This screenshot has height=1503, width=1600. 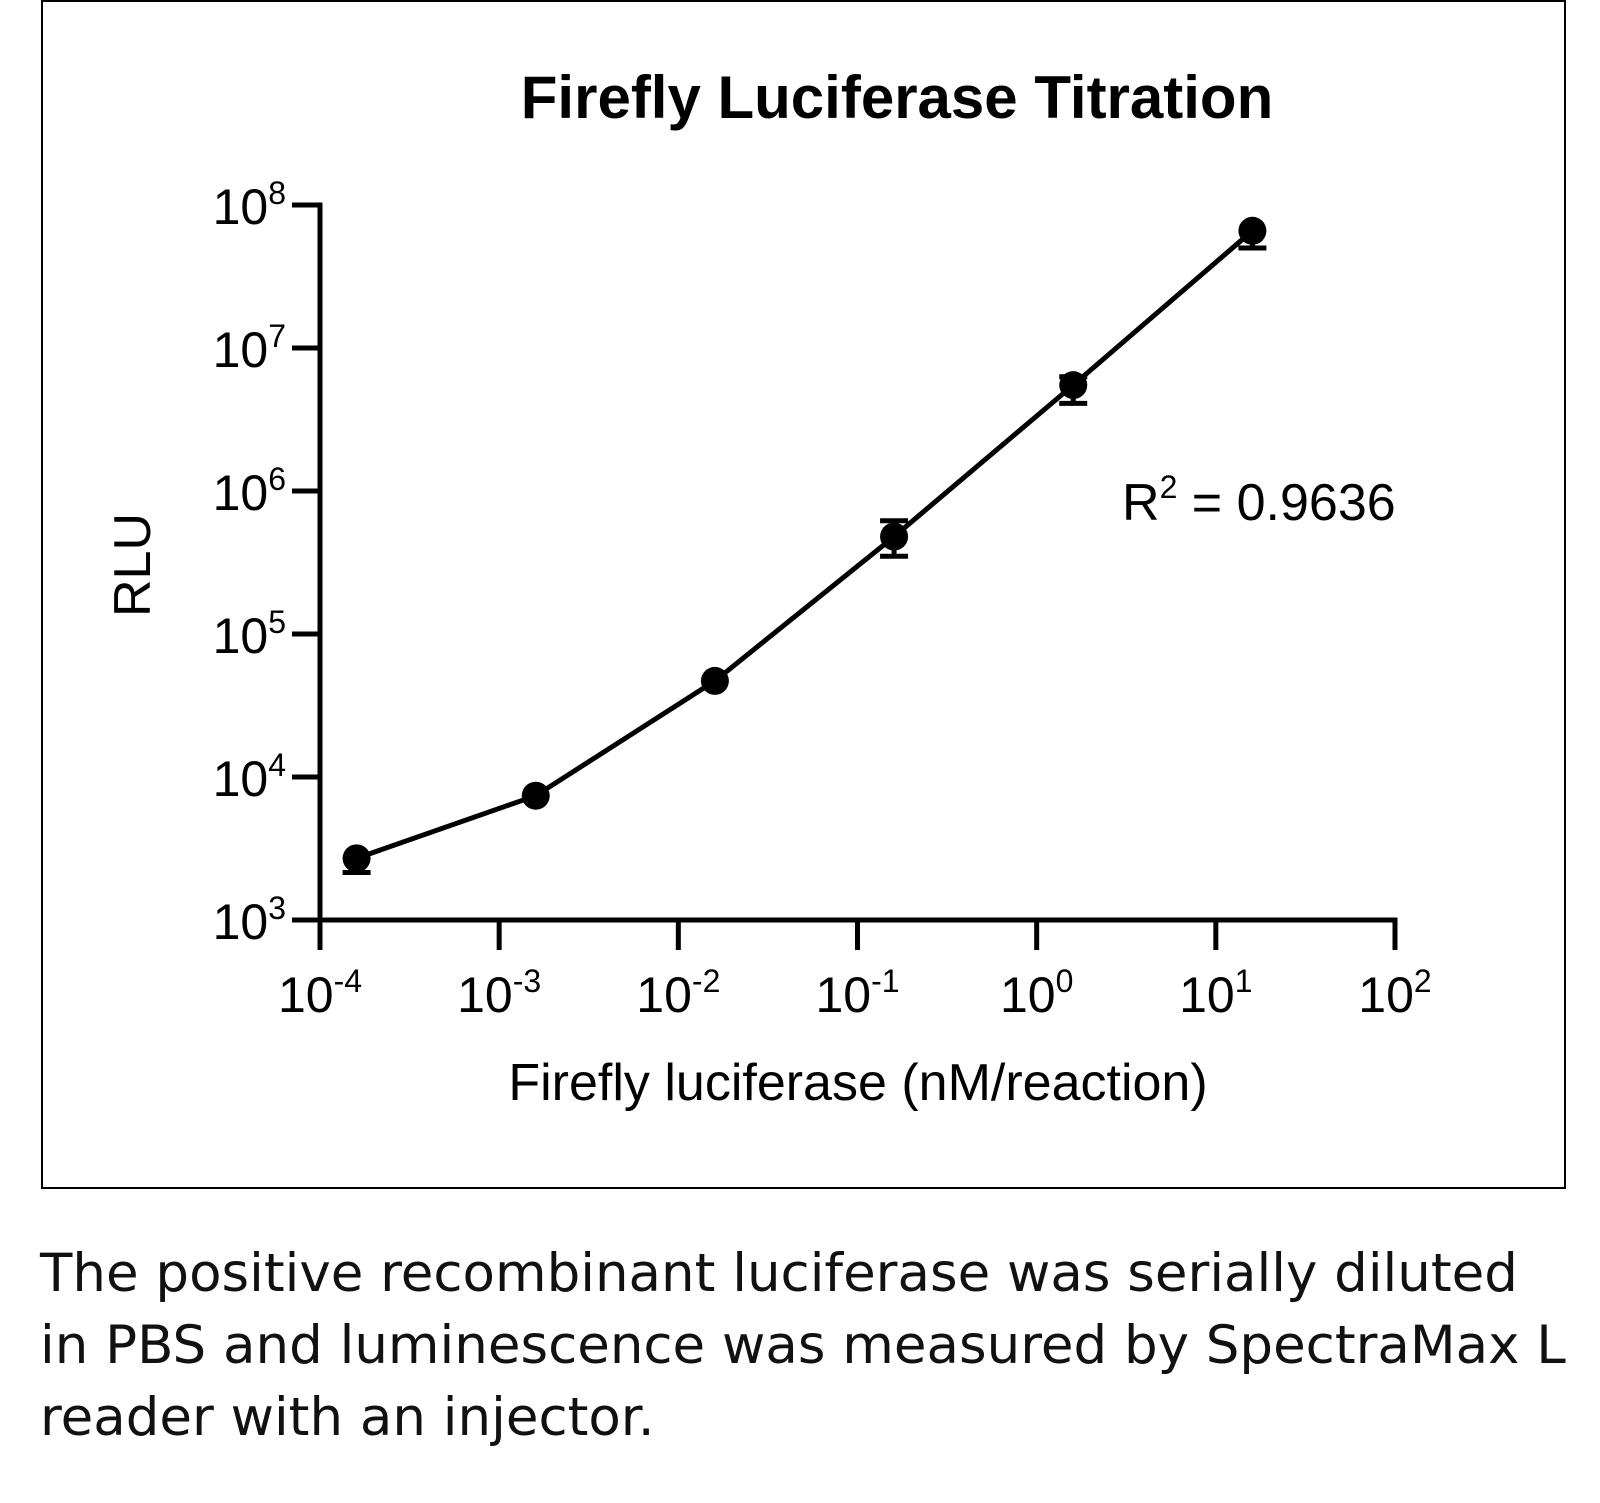 I want to click on y-tick-label: 10⁷, so click(x=249, y=348).